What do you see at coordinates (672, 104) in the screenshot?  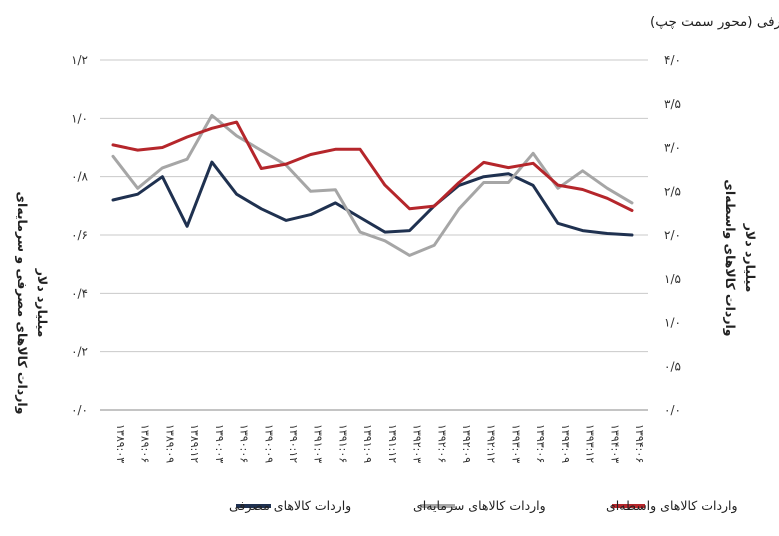 I see `right-tick-label: ۳/۵` at bounding box center [672, 104].